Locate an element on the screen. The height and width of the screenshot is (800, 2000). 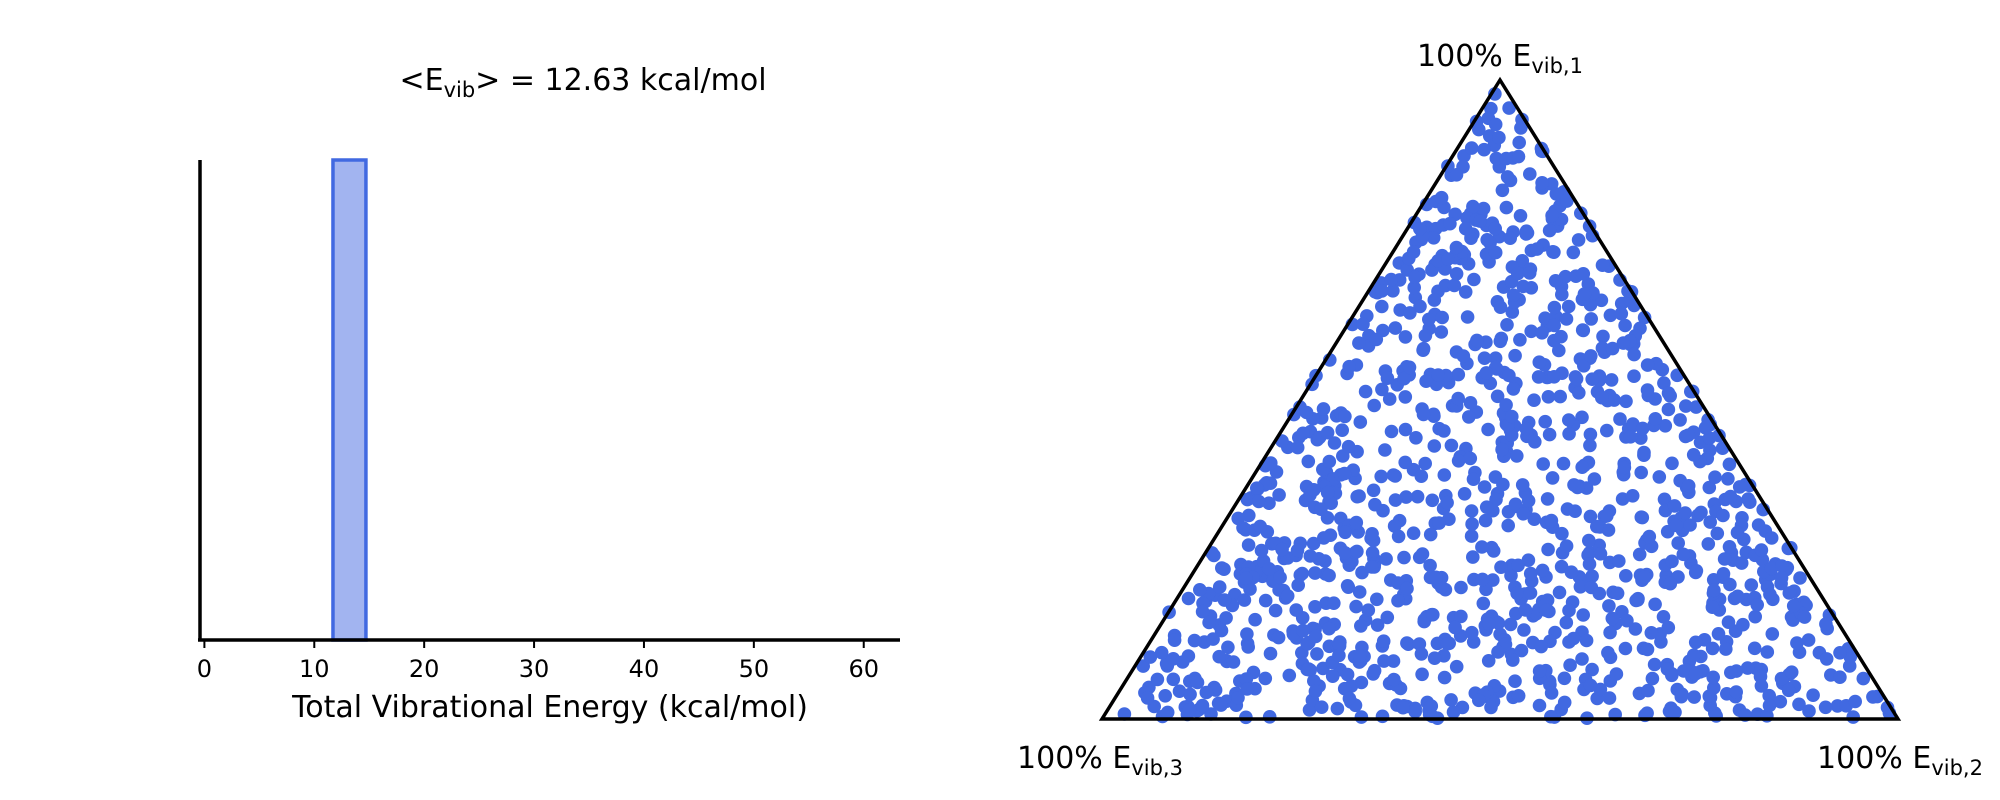
vertex-label-left-main: 100% E is located at coordinates (1074, 758).